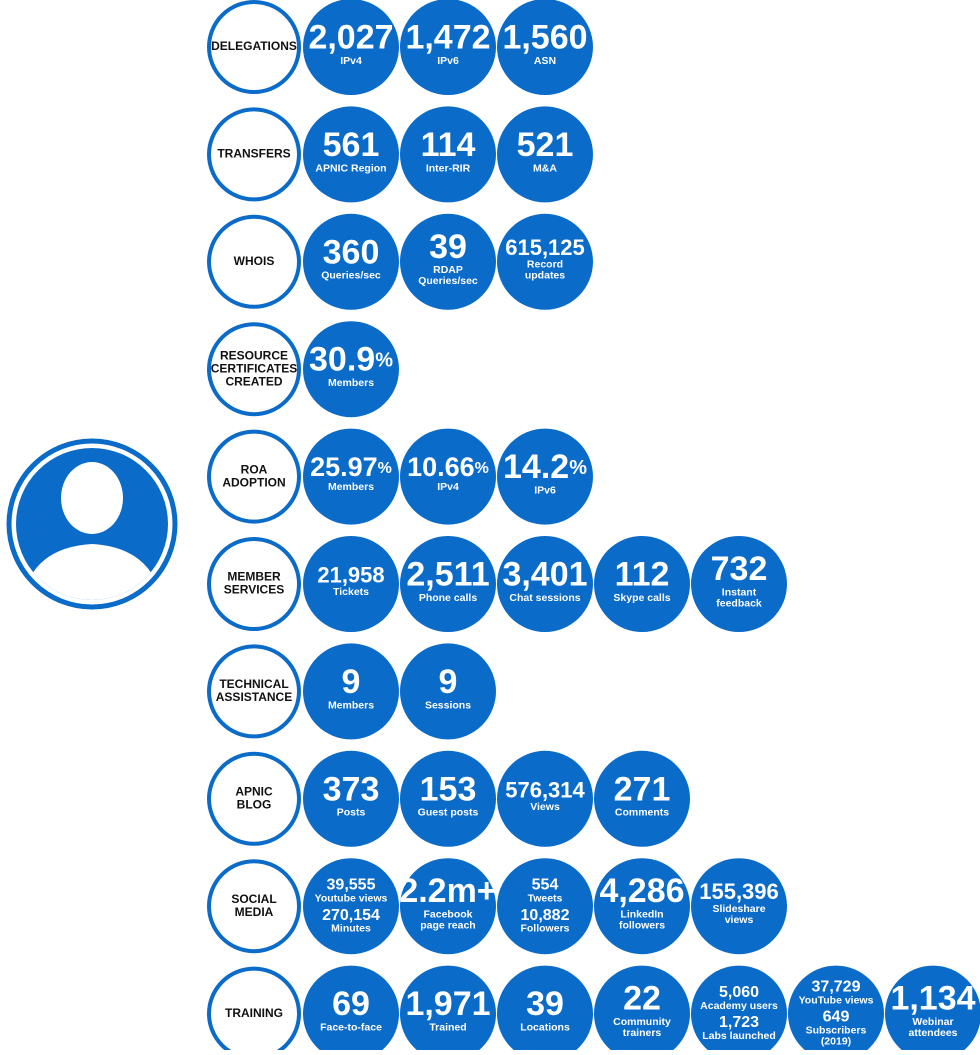 Image resolution: width=980 pixels, height=1055 pixels. I want to click on person-icon, so click(92, 524).